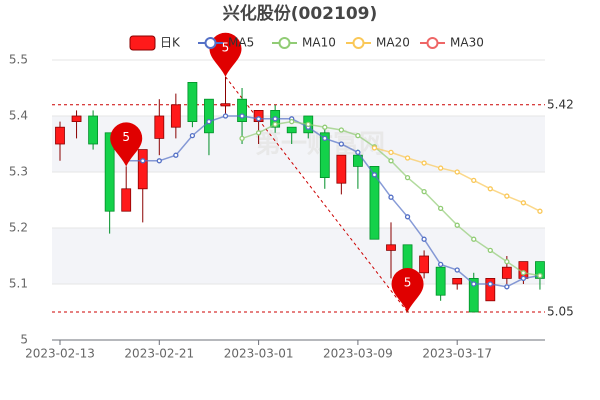 The width and height of the screenshot is (600, 400). What do you see at coordinates (24, 340) in the screenshot?
I see `y-tick-label: 5` at bounding box center [24, 340].